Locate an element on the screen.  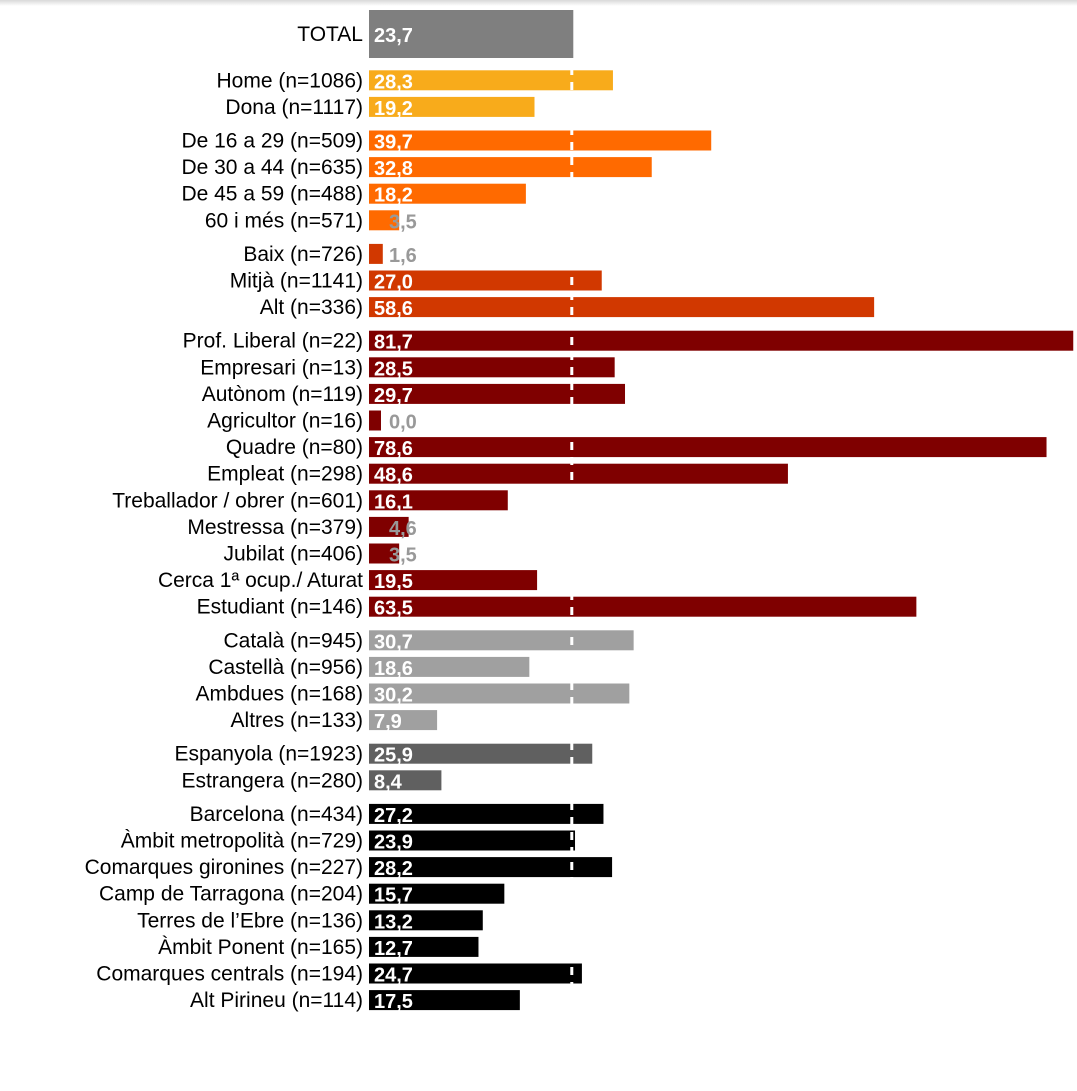
category-label-total-0: TOTAL is located at coordinates (330, 34).